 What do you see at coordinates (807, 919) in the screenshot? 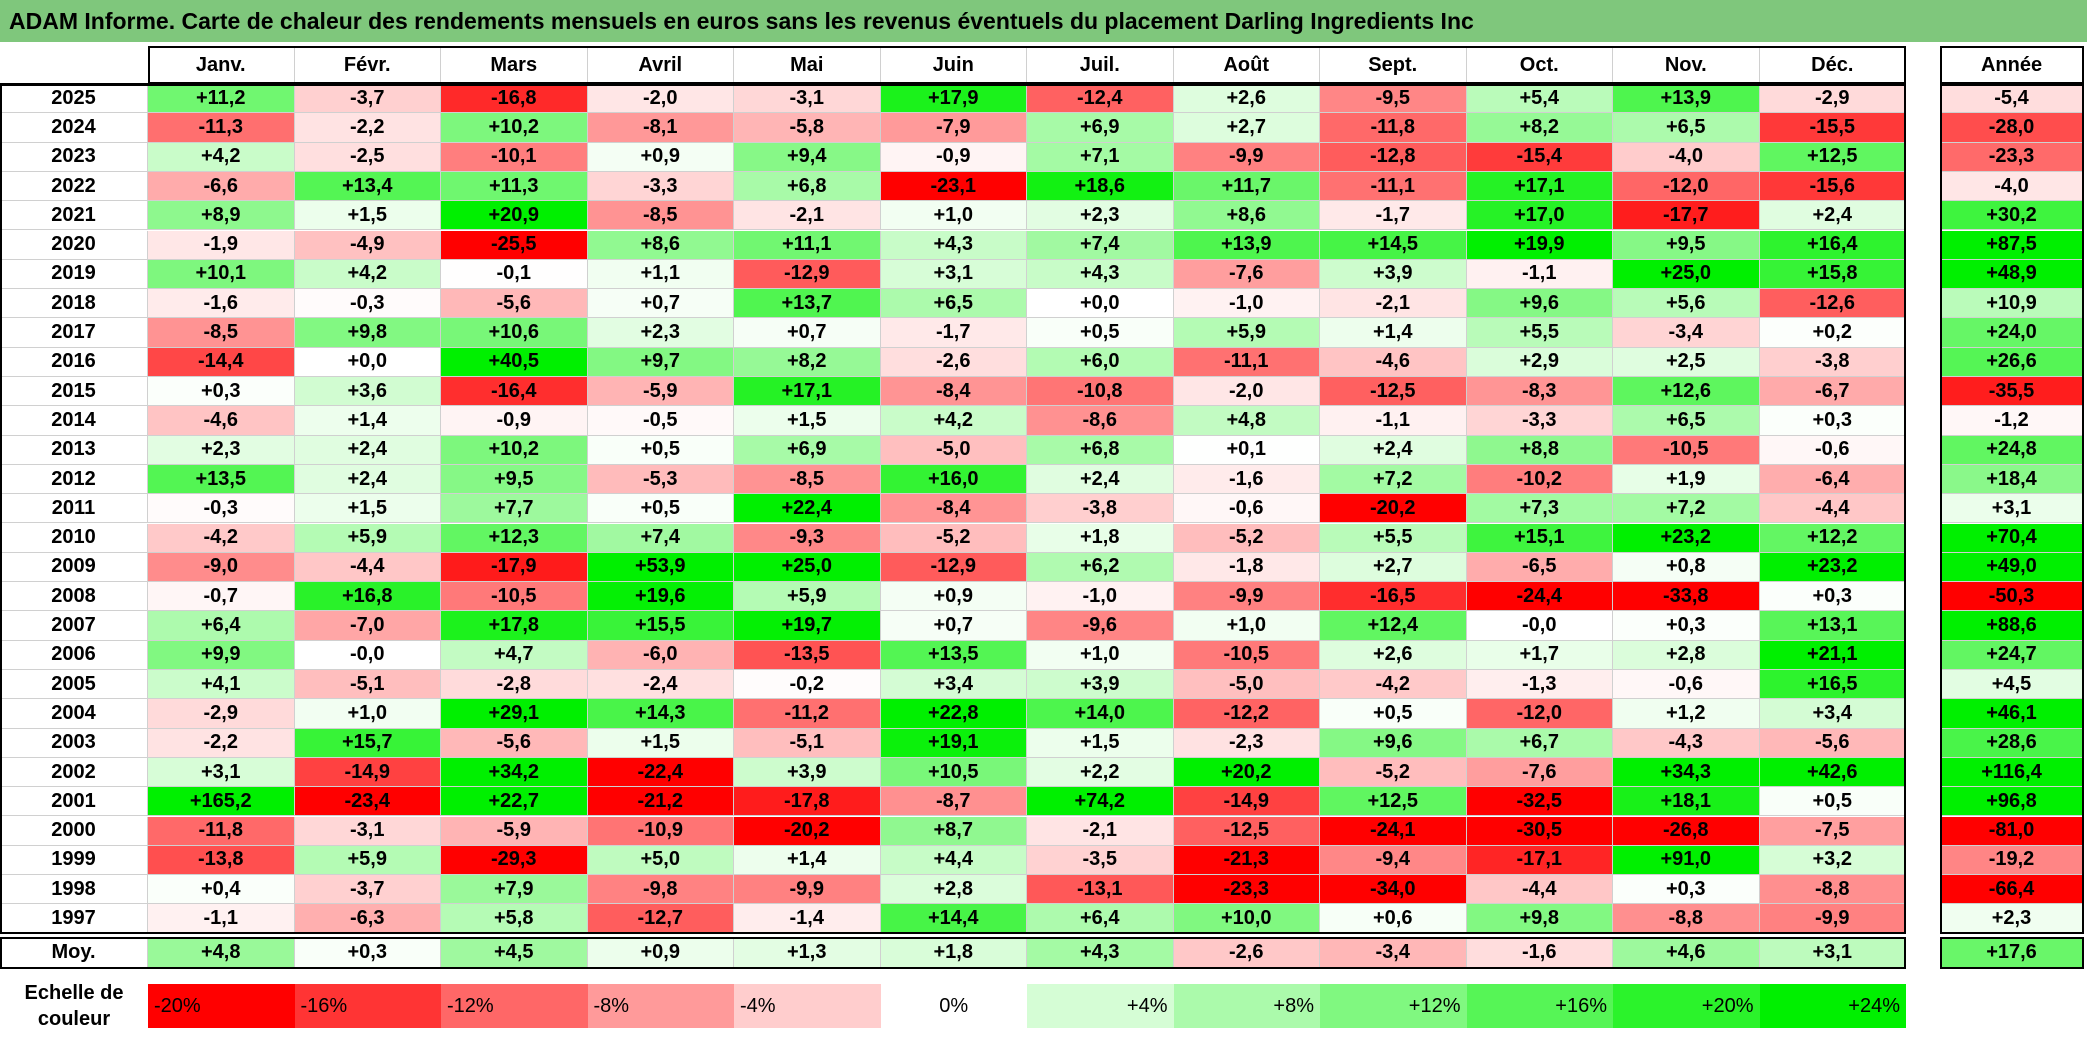
I see `heatmap-cell: -1,4` at bounding box center [807, 919].